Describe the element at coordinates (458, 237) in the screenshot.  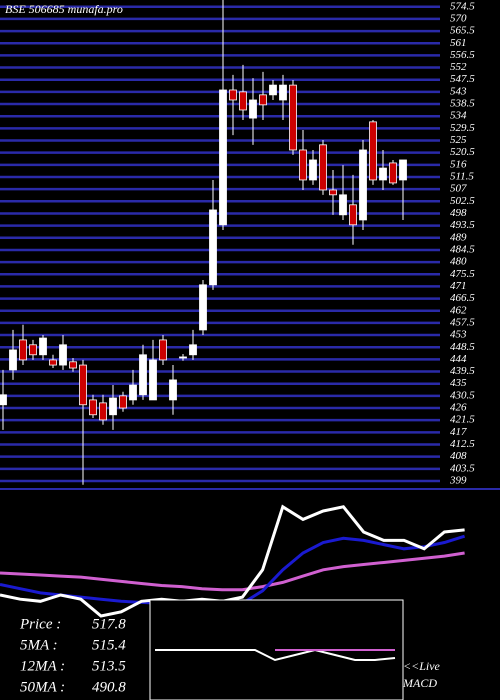
I see `y-tick-label: 489` at that location.